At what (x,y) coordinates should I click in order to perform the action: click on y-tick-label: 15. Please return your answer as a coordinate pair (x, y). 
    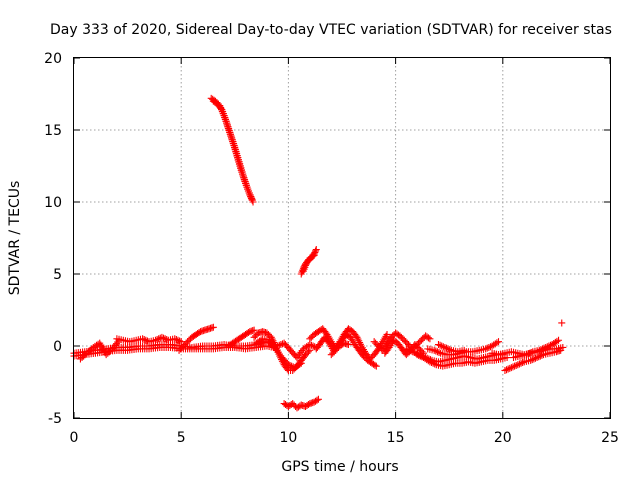
    Looking at the image, I should click on (53, 131).